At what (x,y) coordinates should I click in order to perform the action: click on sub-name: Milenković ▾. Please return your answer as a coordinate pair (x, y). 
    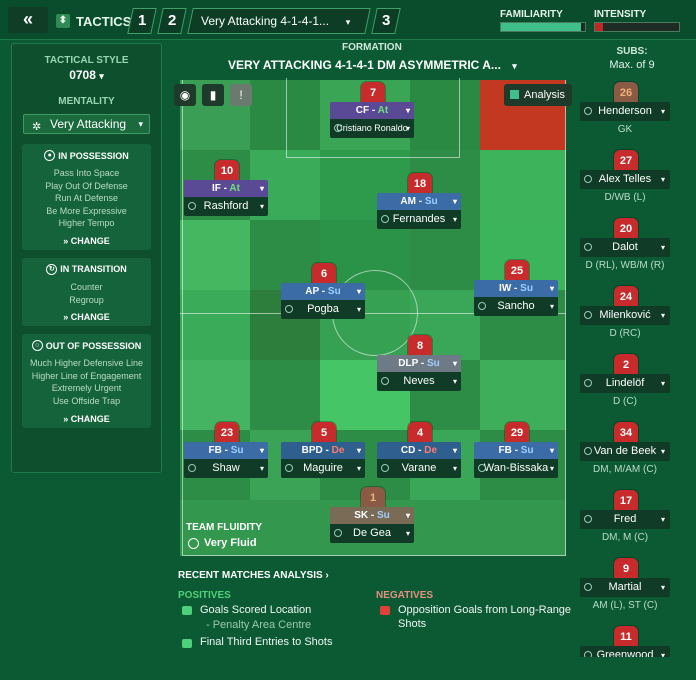
    Looking at the image, I should click on (625, 315).